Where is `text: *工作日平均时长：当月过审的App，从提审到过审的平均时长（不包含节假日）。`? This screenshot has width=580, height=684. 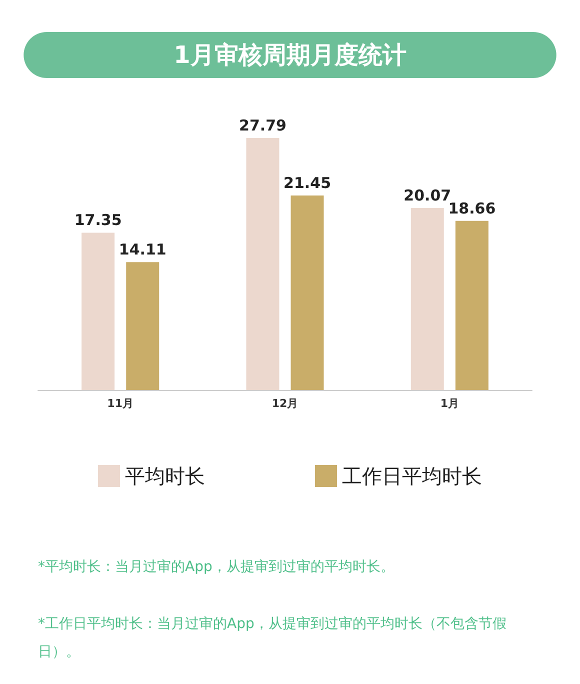
text: *工作日平均时长：当月过审的App，从提审到过审的平均时长（不包含节假日）。 is located at coordinates (272, 638).